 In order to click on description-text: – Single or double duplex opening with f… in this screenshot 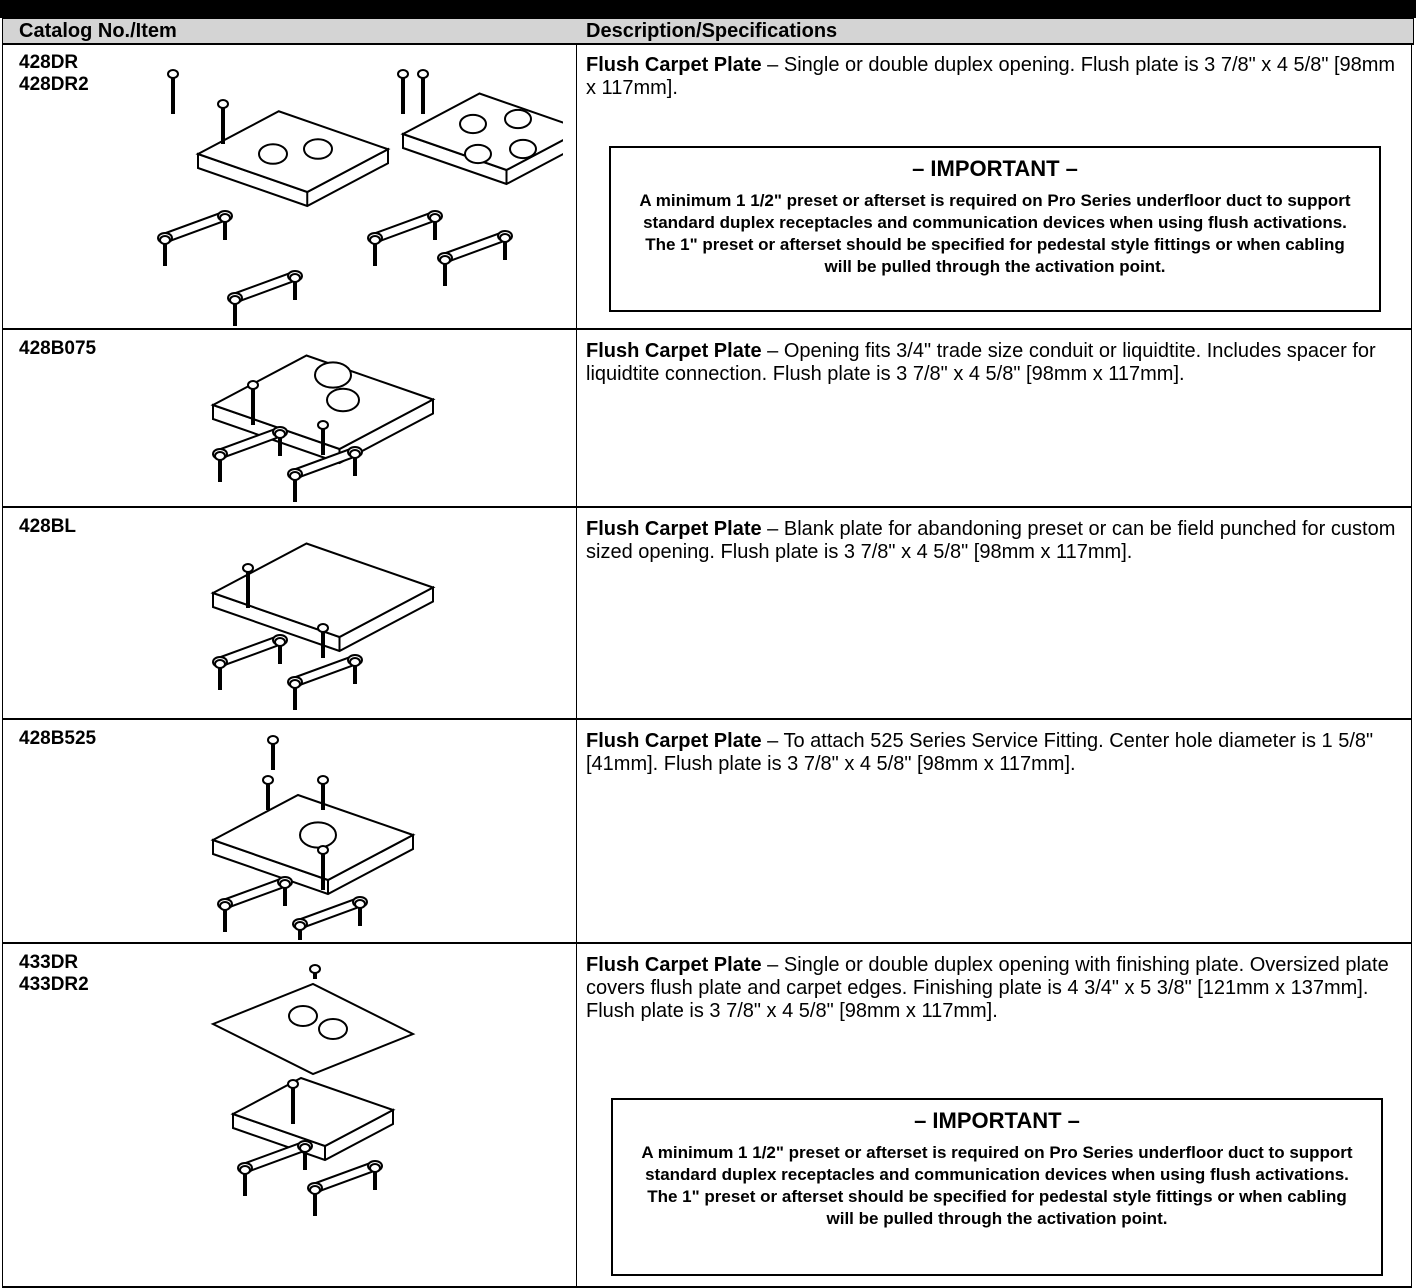, I will do `click(987, 988)`.